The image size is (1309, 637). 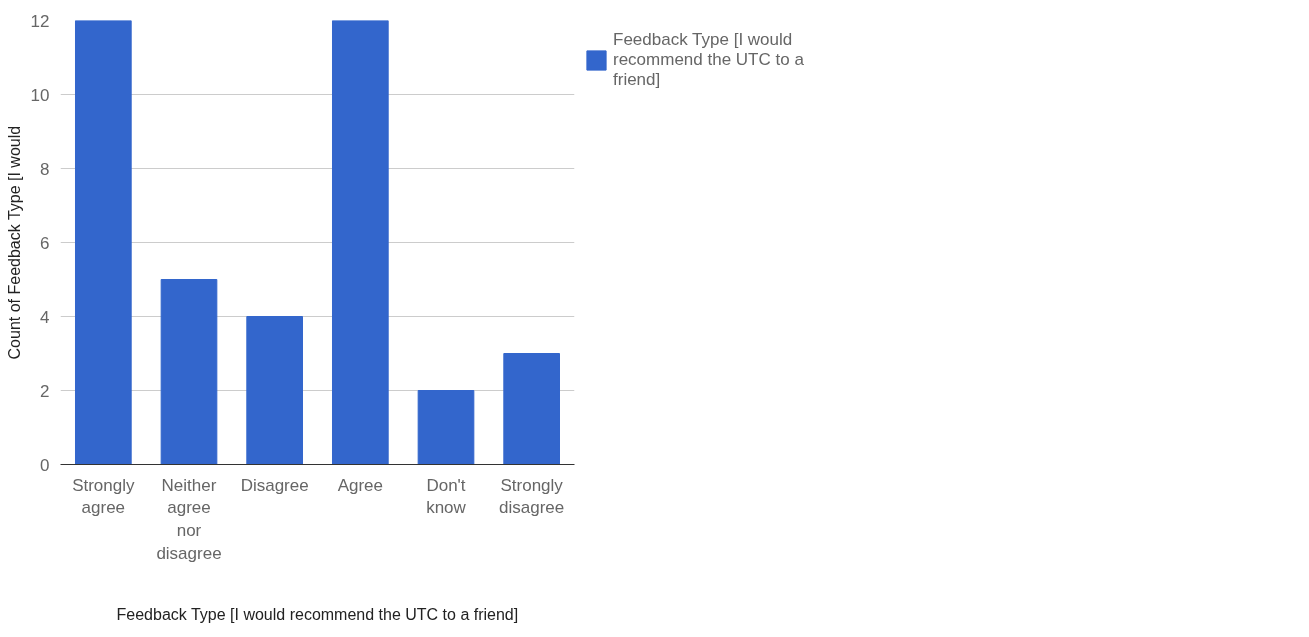 I want to click on x-tick-label: Strongly agree, so click(x=104, y=496).